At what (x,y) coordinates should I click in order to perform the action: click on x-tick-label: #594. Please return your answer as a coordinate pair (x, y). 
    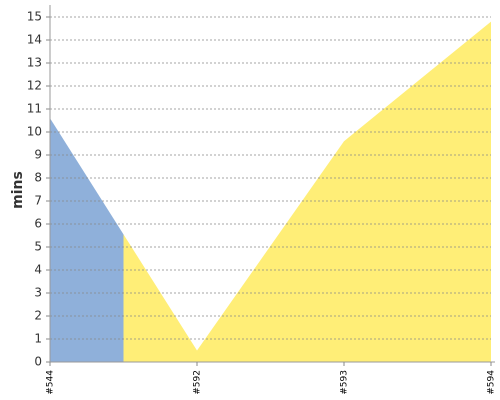
    Looking at the image, I should click on (492, 382).